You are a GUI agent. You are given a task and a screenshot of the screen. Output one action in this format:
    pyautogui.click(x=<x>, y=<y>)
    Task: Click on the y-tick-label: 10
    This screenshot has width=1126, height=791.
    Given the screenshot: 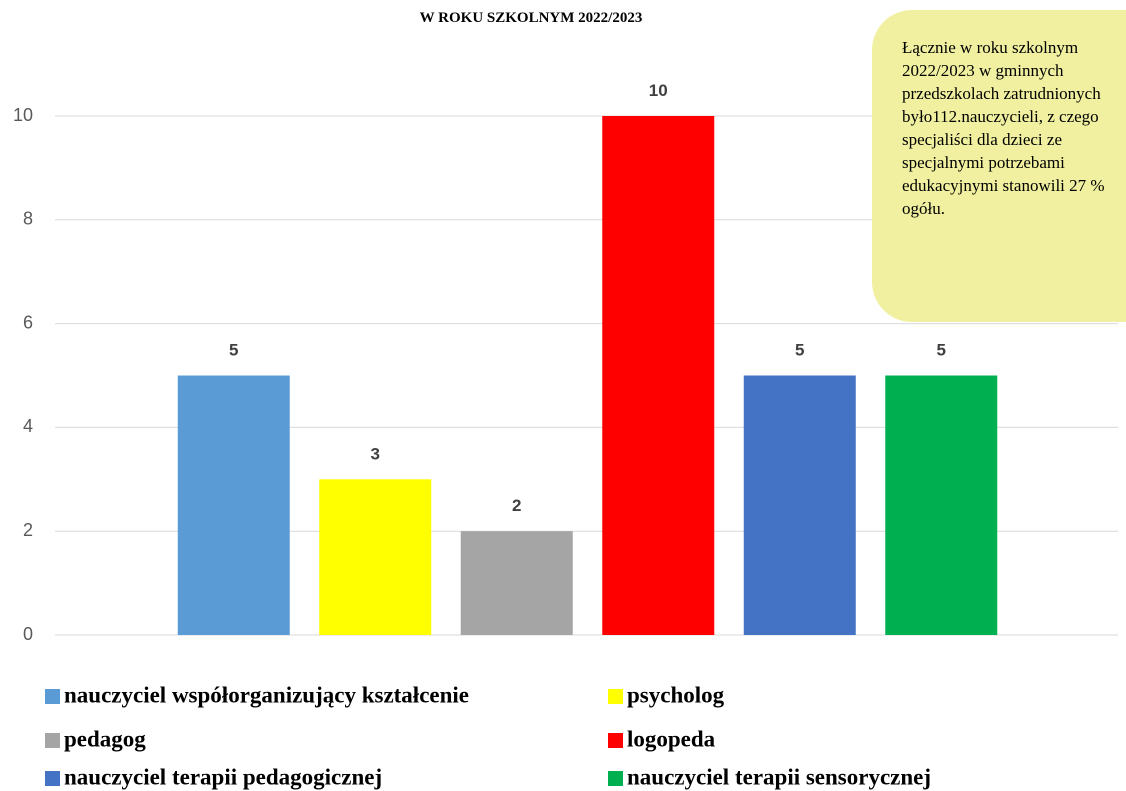 What is the action you would take?
    pyautogui.click(x=23, y=115)
    